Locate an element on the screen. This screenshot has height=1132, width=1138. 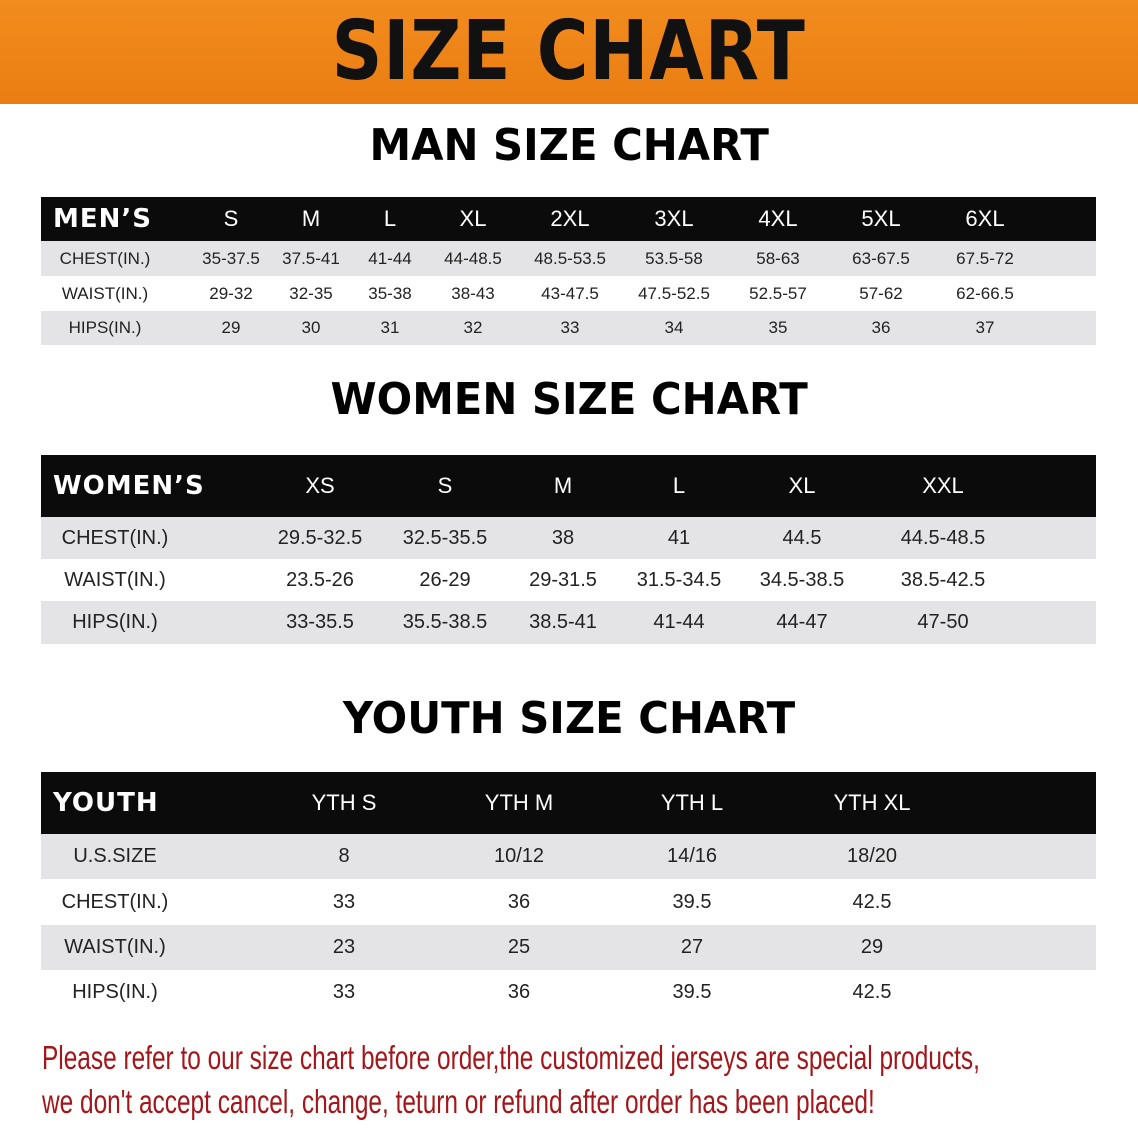
table-cell: 31.5-34.5 is located at coordinates (679, 579).